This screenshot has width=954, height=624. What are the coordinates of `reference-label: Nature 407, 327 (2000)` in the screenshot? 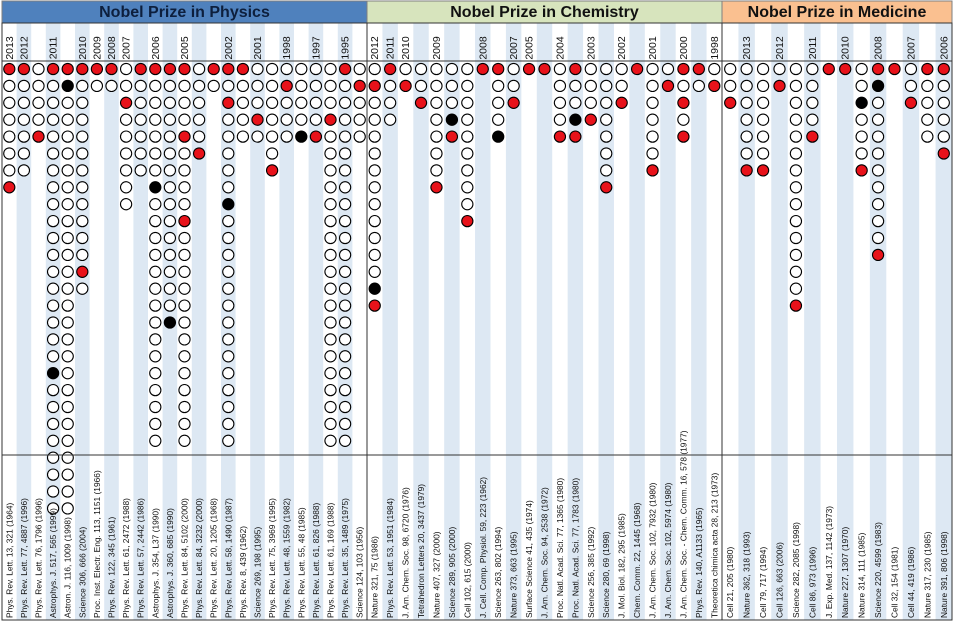 It's located at (436, 574).